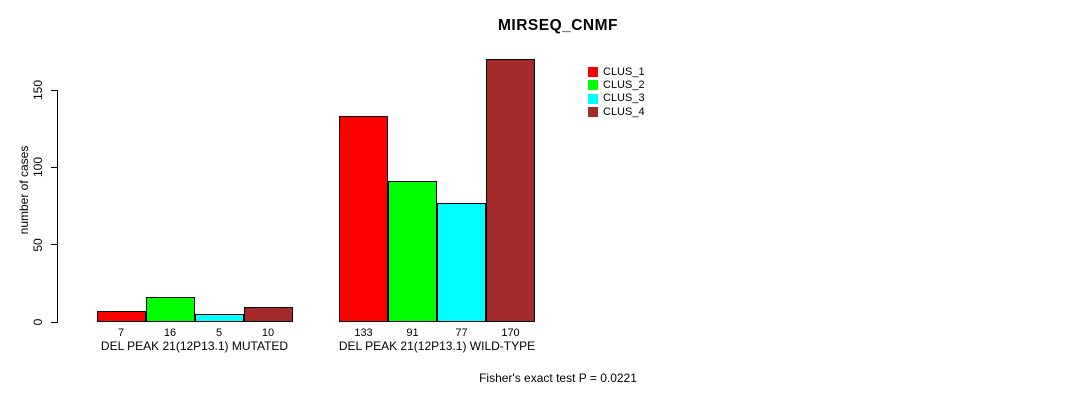 The width and height of the screenshot is (1090, 400). I want to click on bar-value-label: 170, so click(510, 333).